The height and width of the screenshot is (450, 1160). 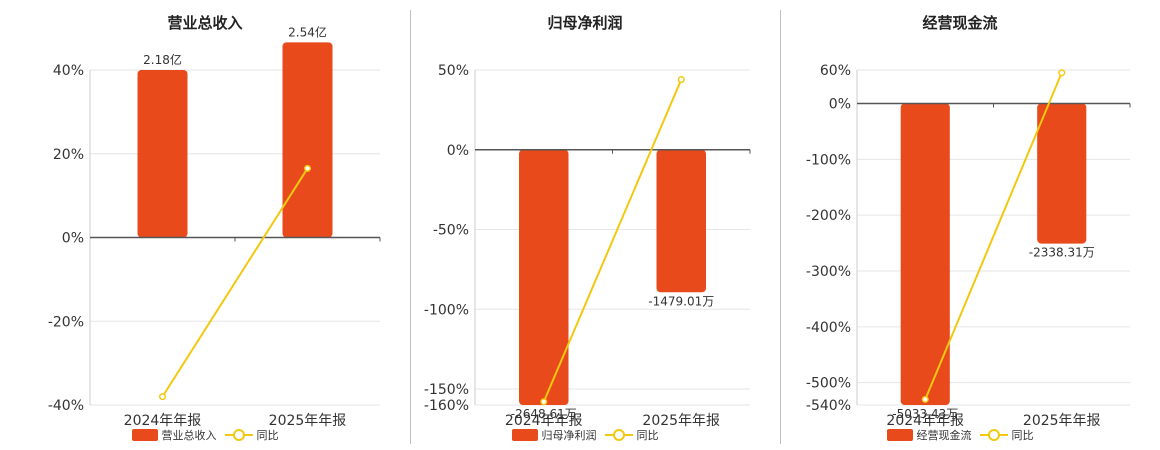 I want to click on legend-item-bar: 营业总收入, so click(x=174, y=435).